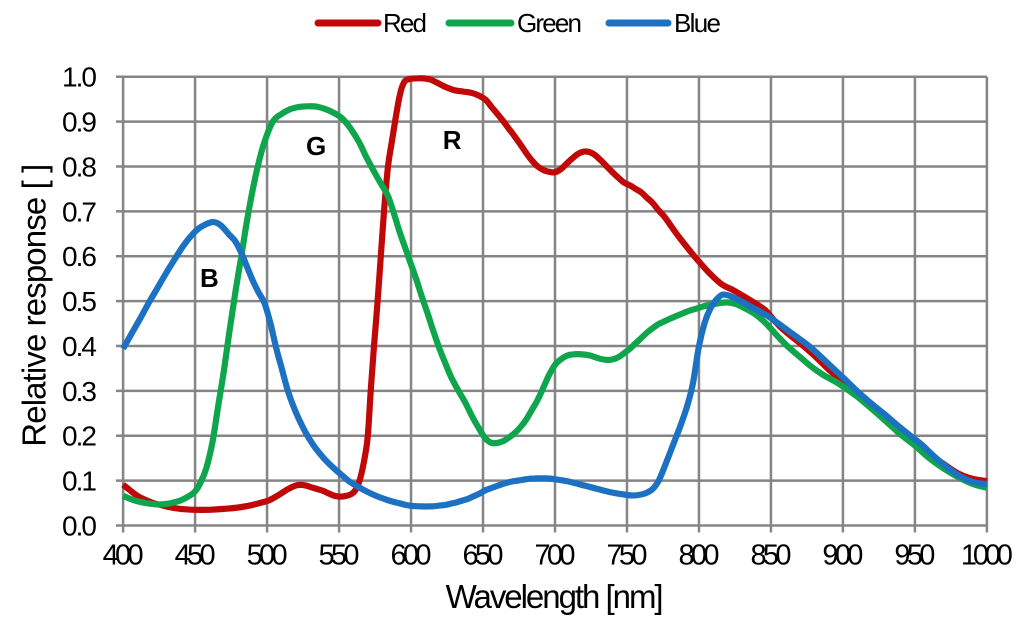  What do you see at coordinates (914, 556) in the screenshot?
I see `svg-text: 950` at bounding box center [914, 556].